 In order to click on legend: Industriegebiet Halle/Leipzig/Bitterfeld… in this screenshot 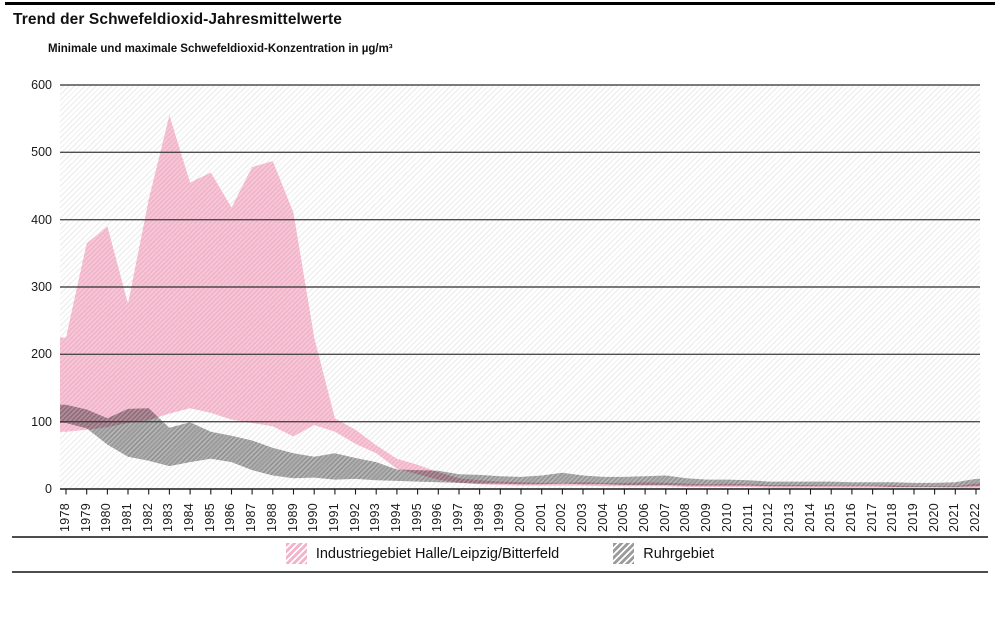, I will do `click(500, 553)`.